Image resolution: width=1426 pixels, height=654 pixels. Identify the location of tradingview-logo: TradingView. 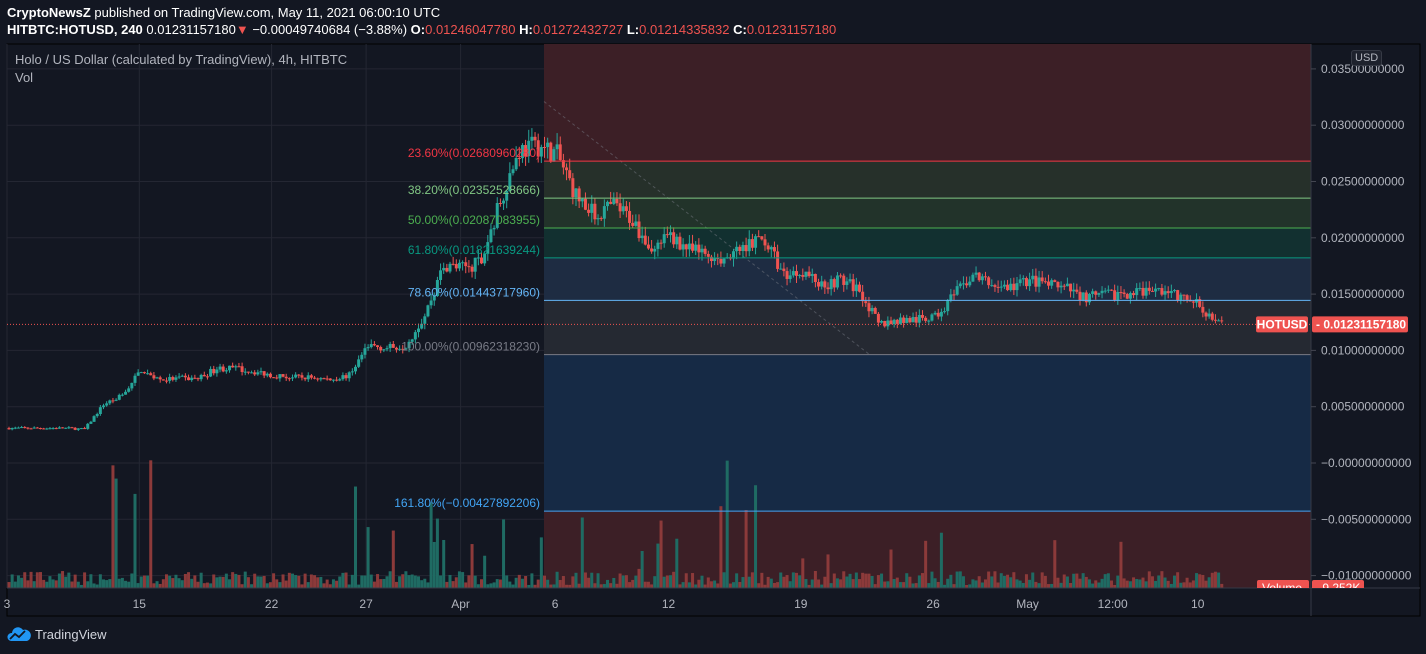
(57, 634).